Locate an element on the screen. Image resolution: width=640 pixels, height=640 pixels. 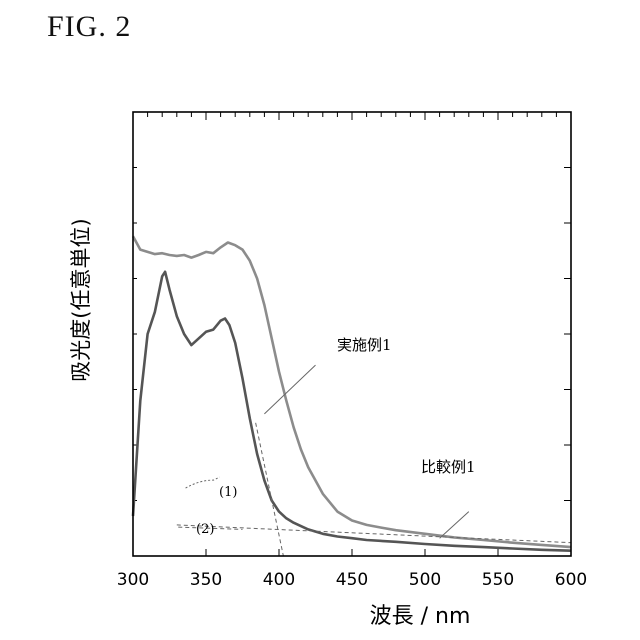
x-tick-label: 450 is located at coordinates (352, 580).